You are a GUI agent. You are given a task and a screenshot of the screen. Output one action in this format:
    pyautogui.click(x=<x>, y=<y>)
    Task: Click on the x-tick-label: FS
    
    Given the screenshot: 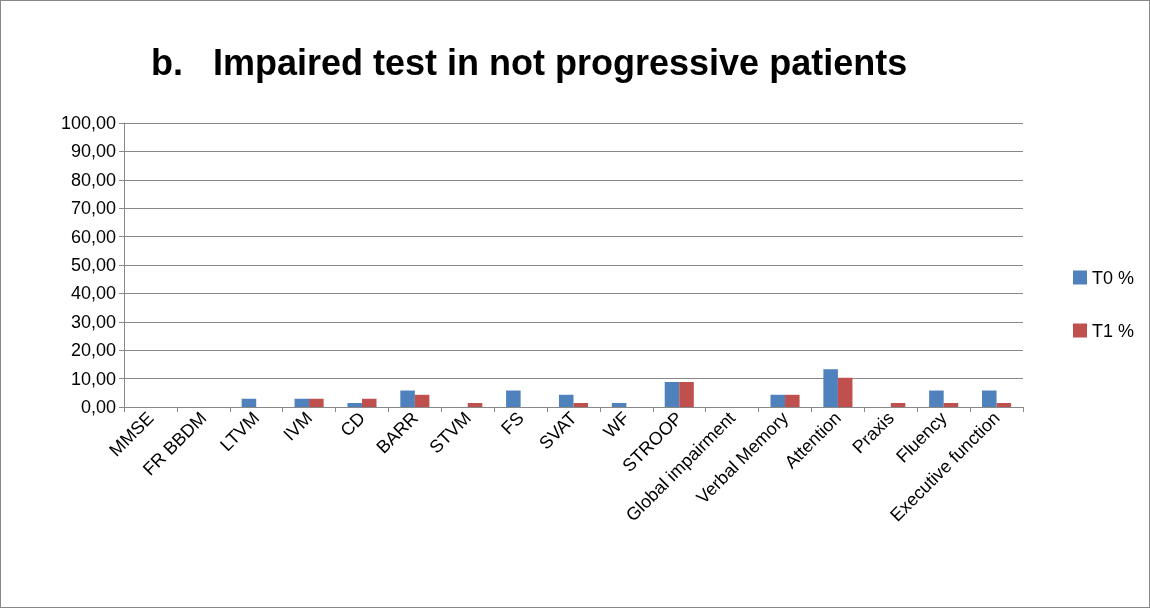 What is the action you would take?
    pyautogui.click(x=512, y=423)
    